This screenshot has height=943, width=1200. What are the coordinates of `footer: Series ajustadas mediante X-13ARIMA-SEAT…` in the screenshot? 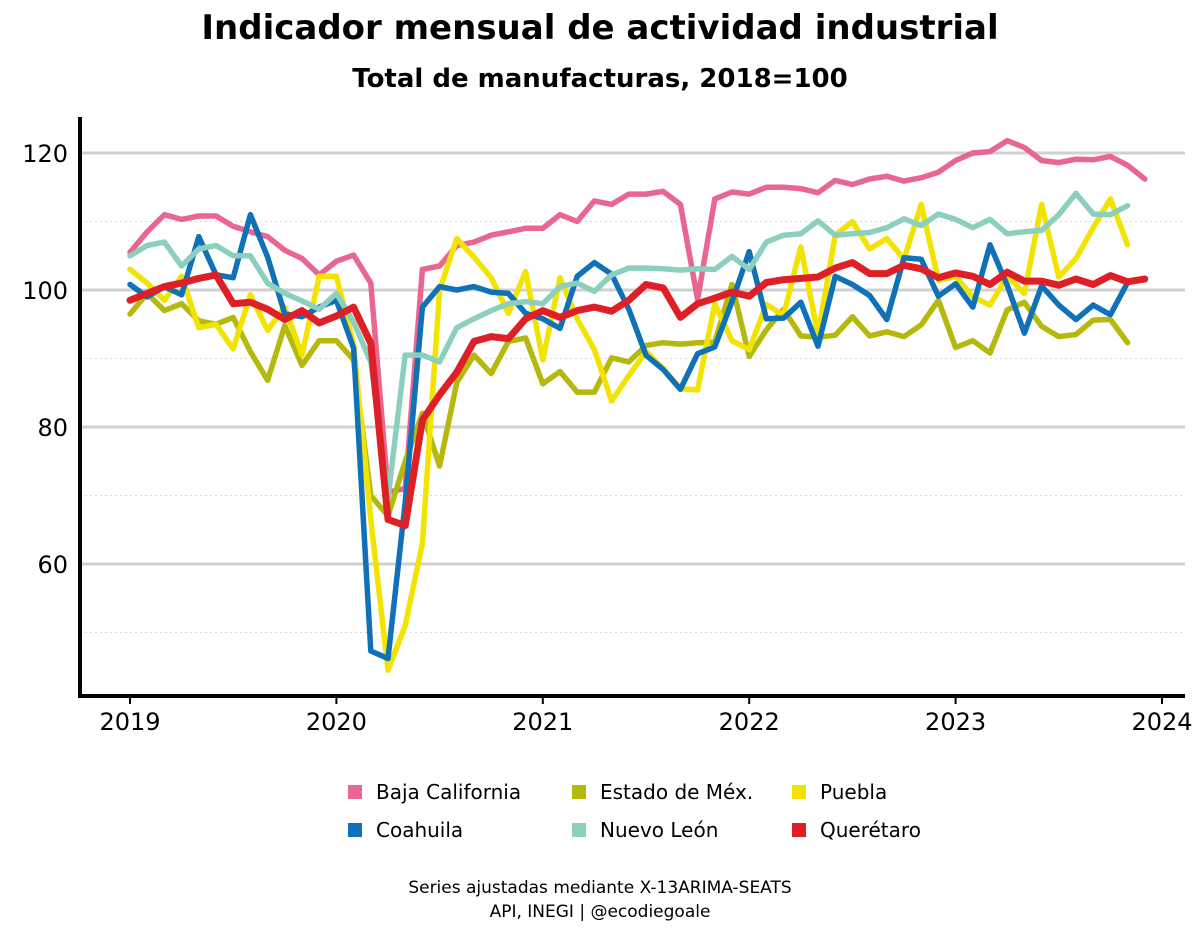 It's located at (600, 900).